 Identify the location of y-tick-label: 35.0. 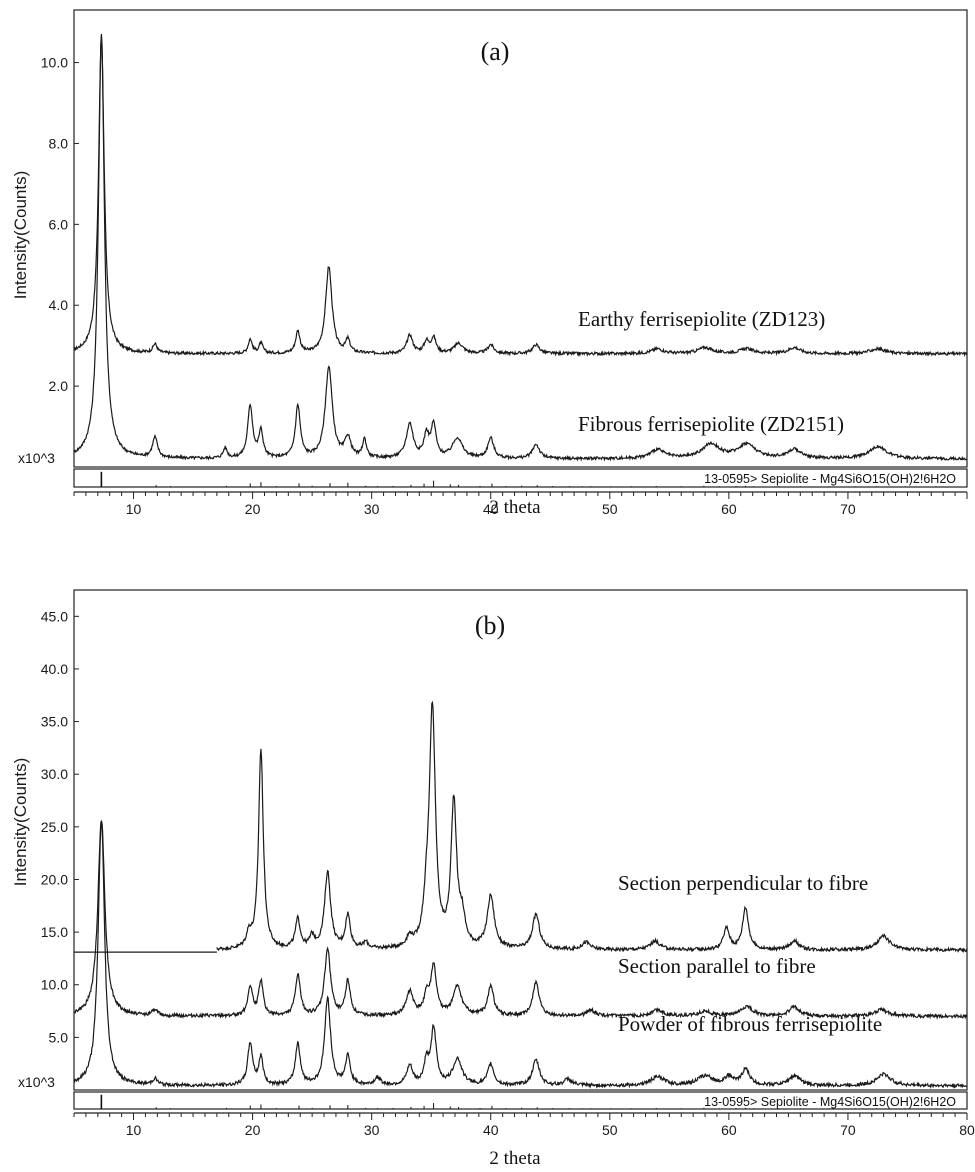
(54, 722).